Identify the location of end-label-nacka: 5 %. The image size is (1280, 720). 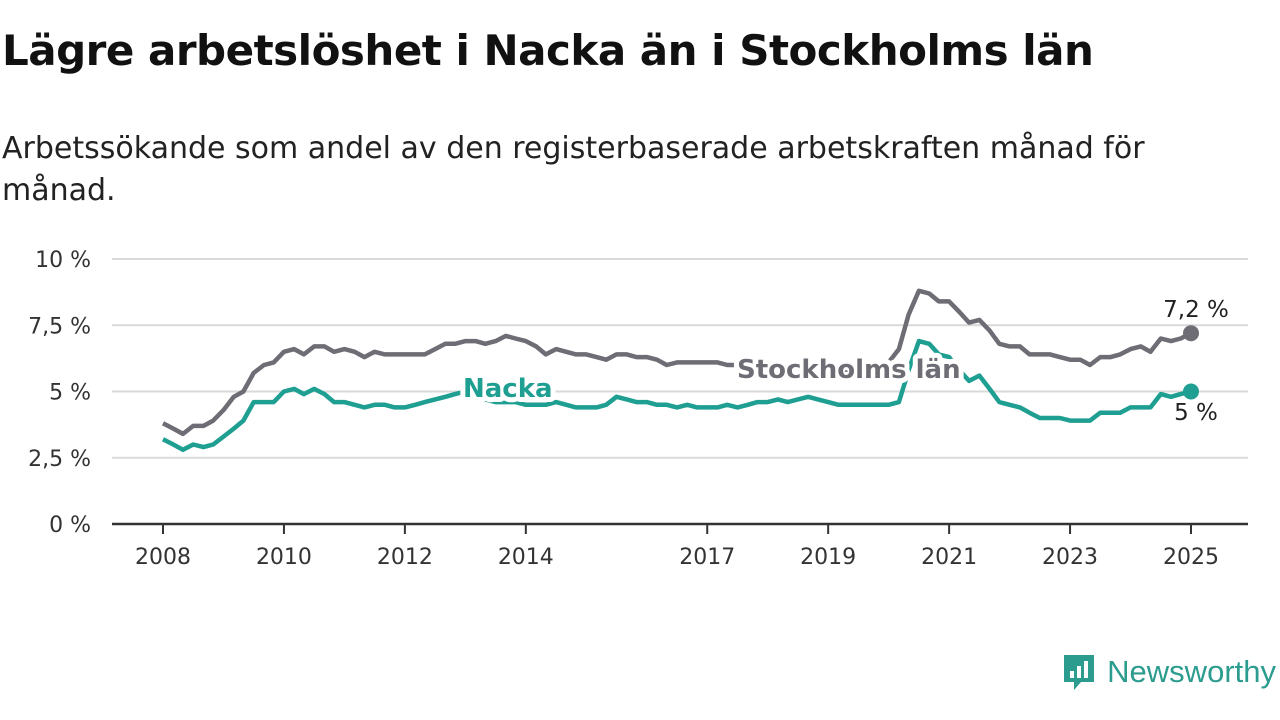
(1196, 413).